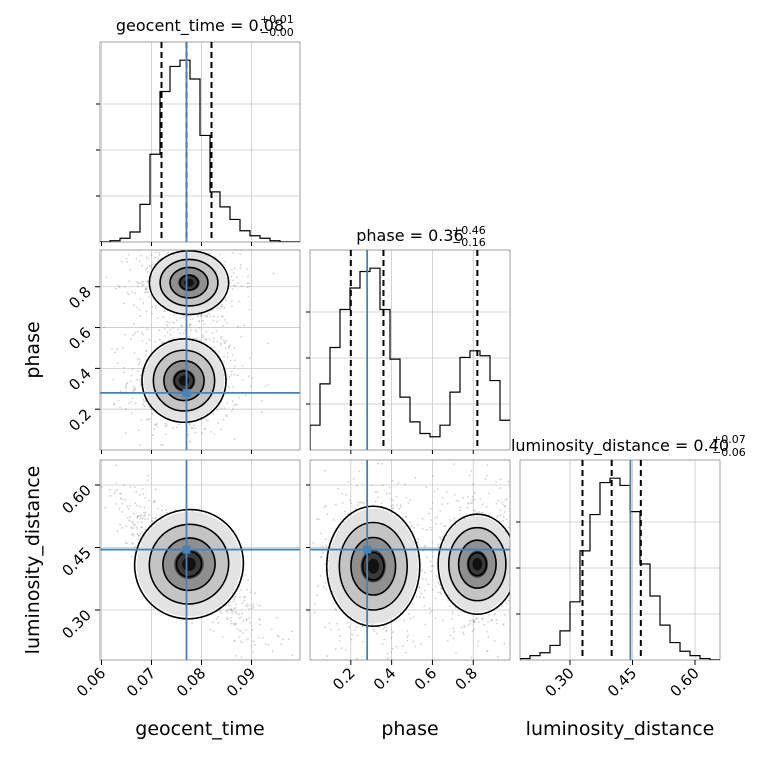 The width and height of the screenshot is (760, 760). What do you see at coordinates (409, 729) in the screenshot?
I see `xlabel-phase: phase` at bounding box center [409, 729].